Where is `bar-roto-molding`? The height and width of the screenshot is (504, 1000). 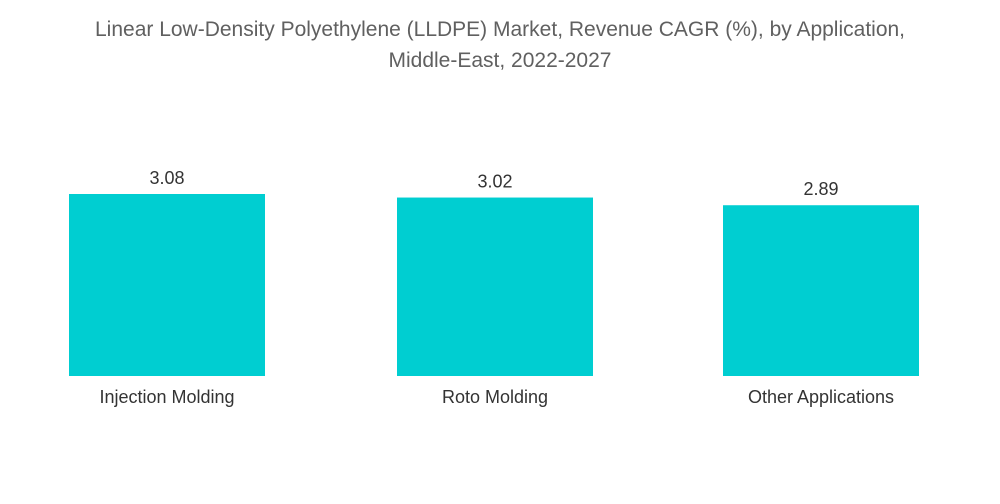
bar-roto-molding is located at coordinates (495, 286).